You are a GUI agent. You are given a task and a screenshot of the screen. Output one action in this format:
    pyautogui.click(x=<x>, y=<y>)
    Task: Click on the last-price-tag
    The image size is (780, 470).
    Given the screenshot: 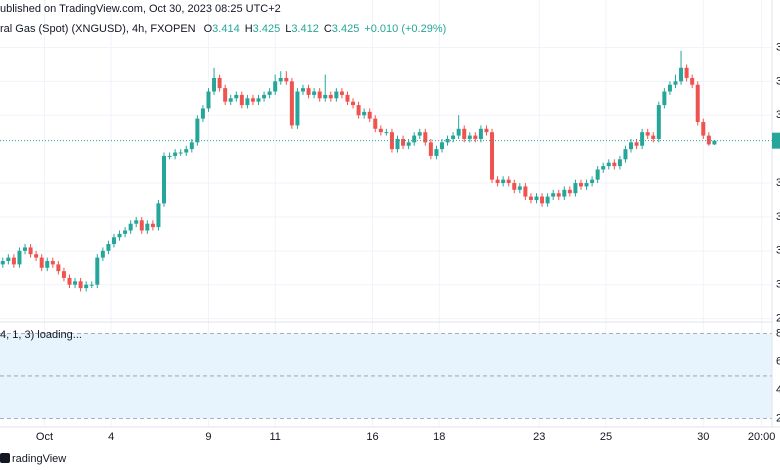 What is the action you would take?
    pyautogui.click(x=776, y=140)
    